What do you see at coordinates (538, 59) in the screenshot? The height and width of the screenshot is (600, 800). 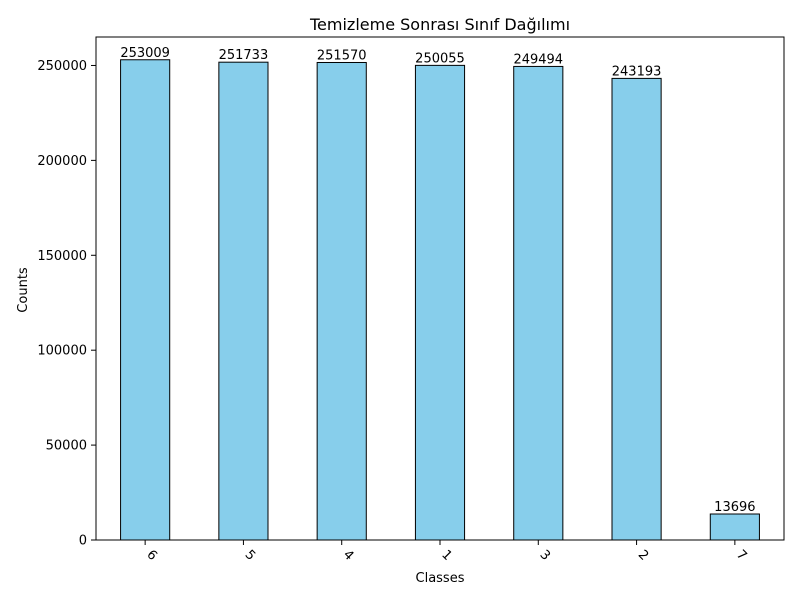 I see `data-label-3: 249494` at bounding box center [538, 59].